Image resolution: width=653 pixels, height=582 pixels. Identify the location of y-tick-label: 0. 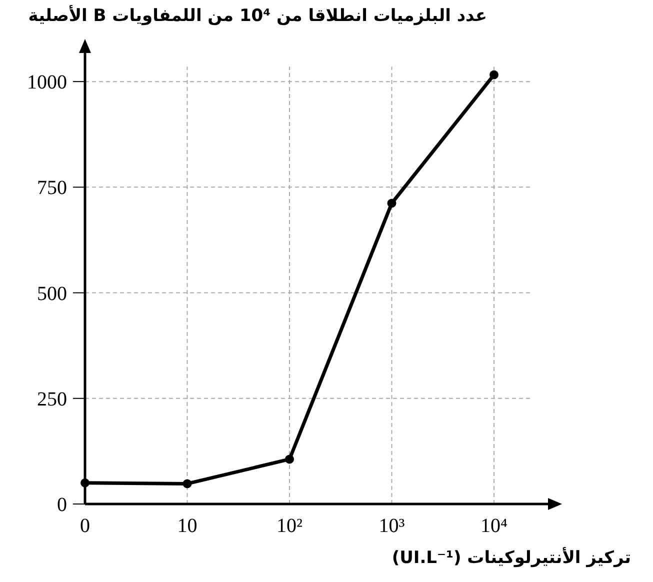
(62, 505).